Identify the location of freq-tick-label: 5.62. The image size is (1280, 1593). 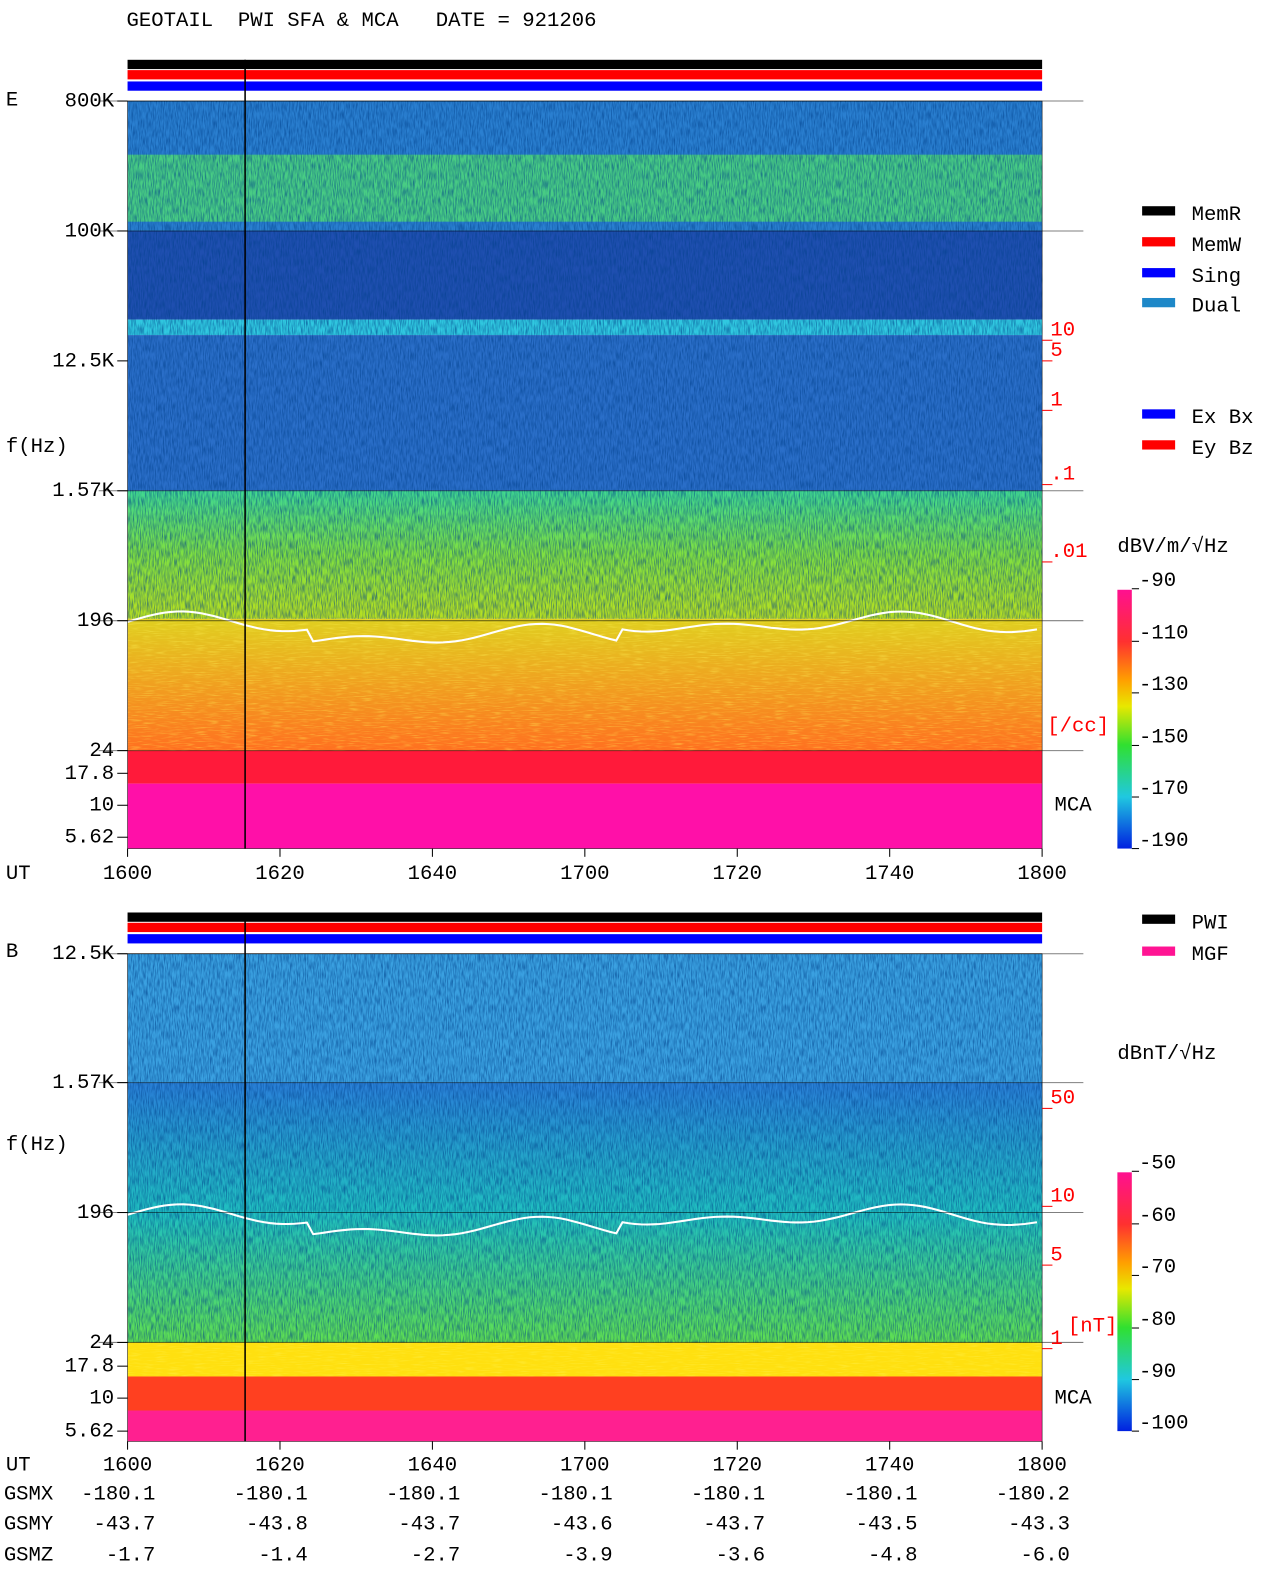
(89, 1432).